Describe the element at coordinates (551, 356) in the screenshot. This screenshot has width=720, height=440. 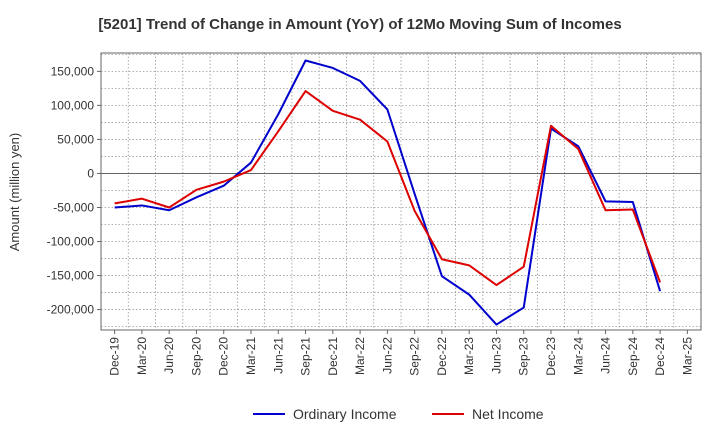
I see `x-tick-label: Dec-23` at that location.